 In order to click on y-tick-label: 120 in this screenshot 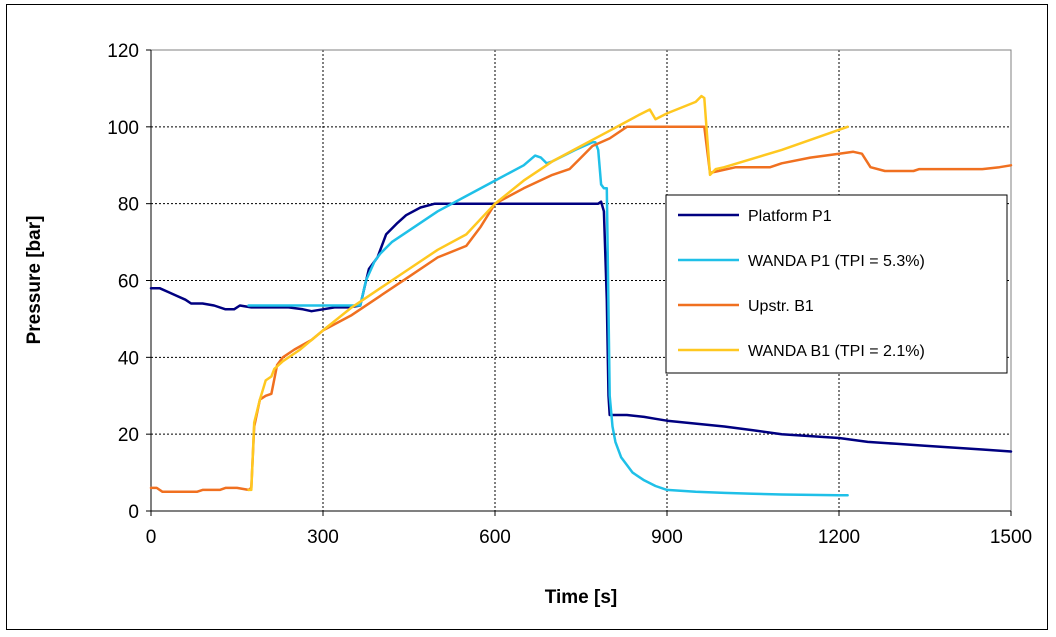, I will do `click(123, 51)`.